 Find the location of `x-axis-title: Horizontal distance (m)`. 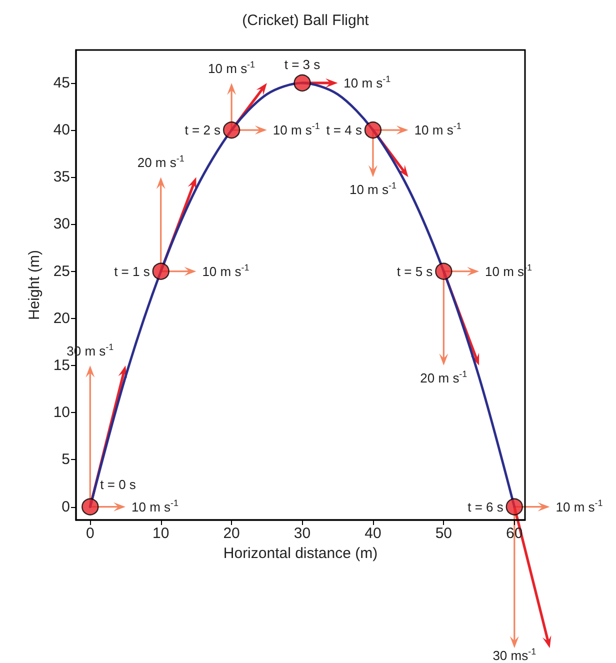

x-axis-title: Horizontal distance (m) is located at coordinates (300, 553).